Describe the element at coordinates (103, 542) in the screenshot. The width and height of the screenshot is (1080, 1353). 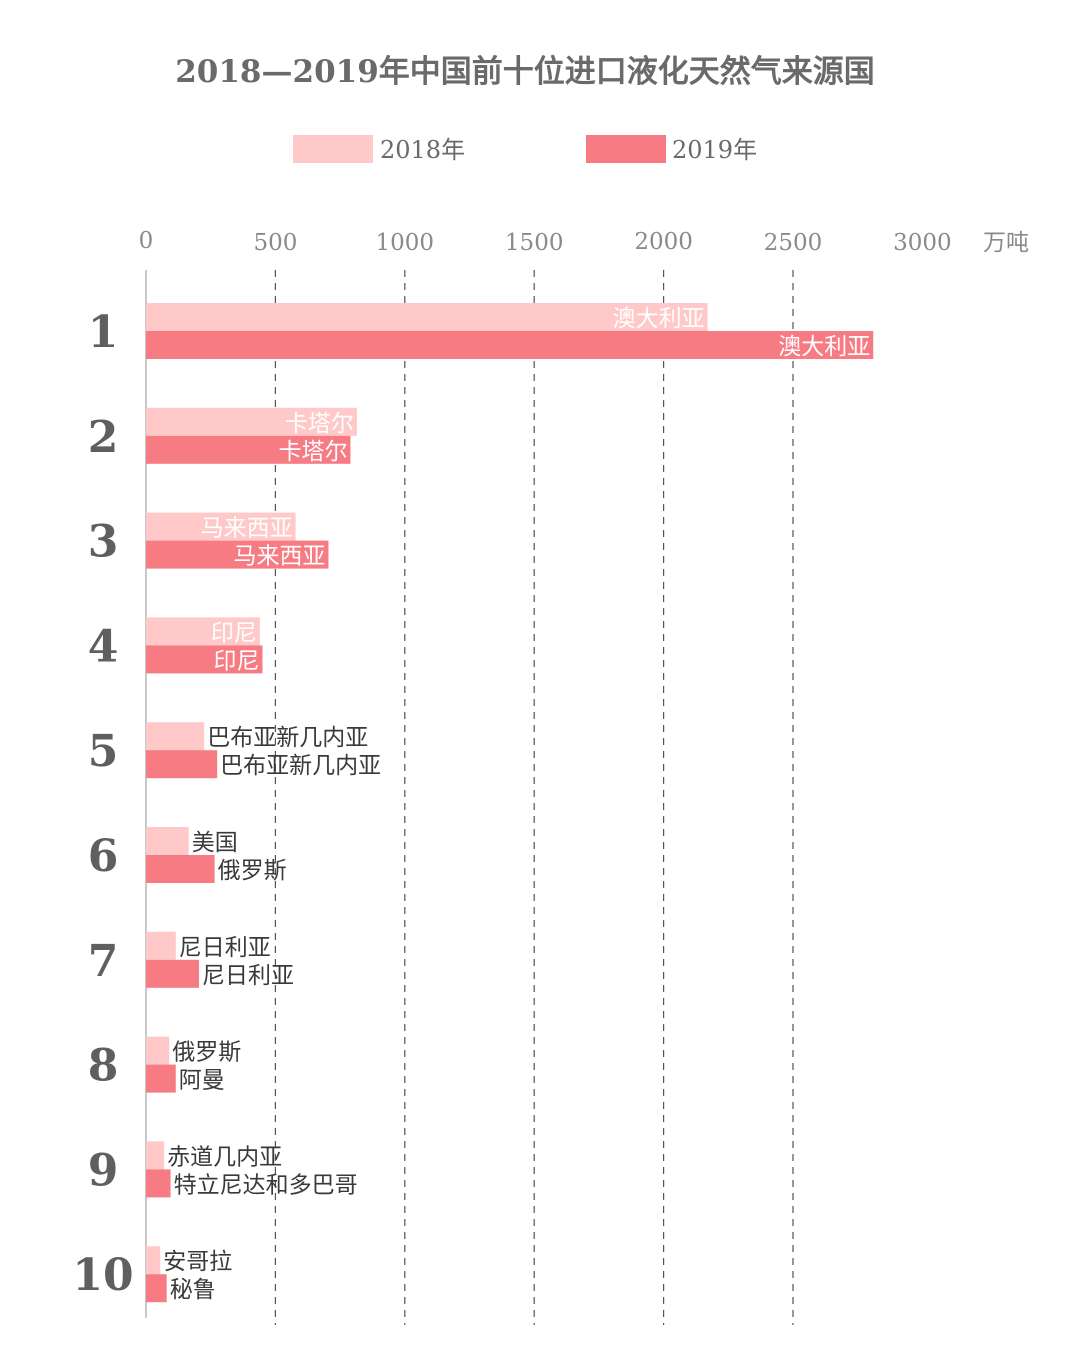
I see `rank-3: 3` at that location.